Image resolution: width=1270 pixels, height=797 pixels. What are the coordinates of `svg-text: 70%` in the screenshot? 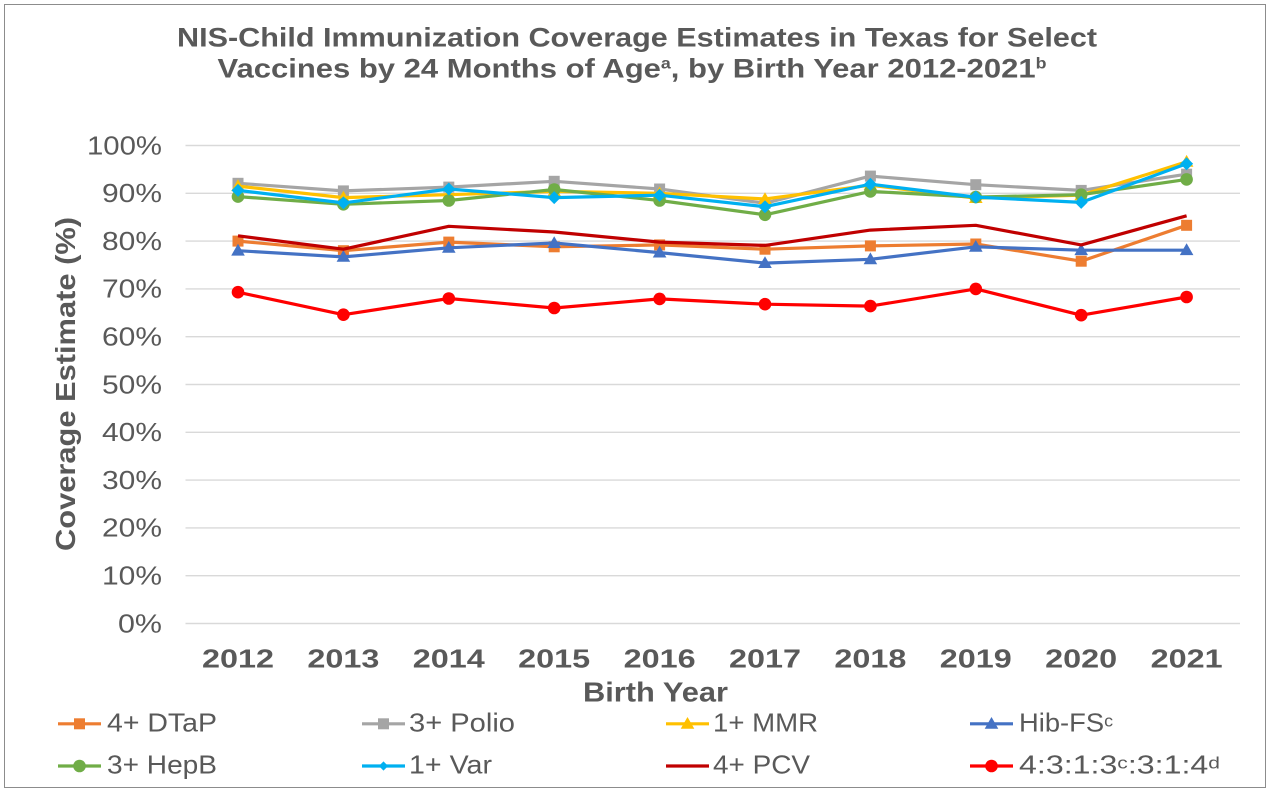 It's located at (132, 290).